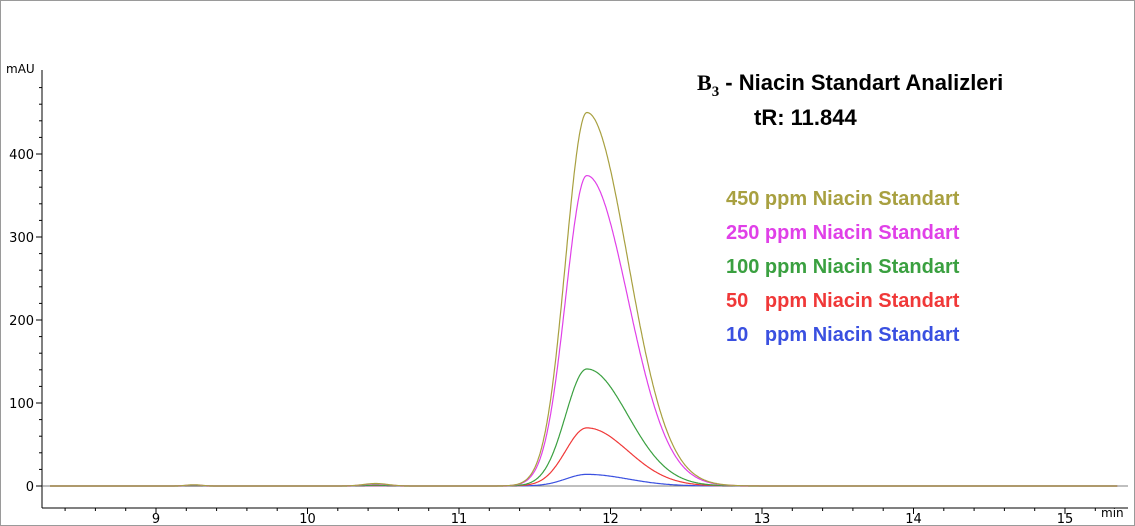 This screenshot has height=526, width=1135. What do you see at coordinates (843, 199) in the screenshot?
I see `legend-entry: 450 ppm Niacin Standart` at bounding box center [843, 199].